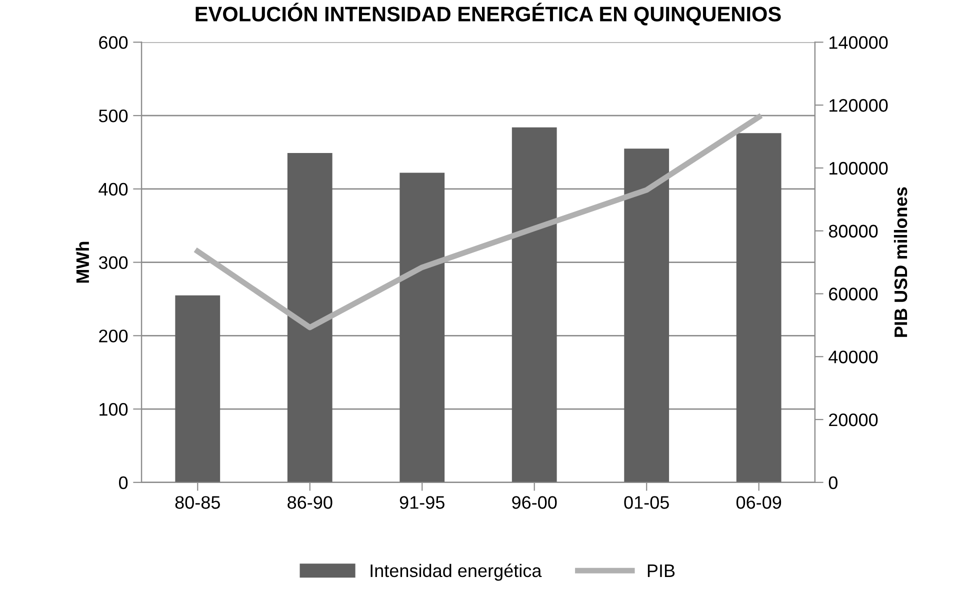 Image resolution: width=976 pixels, height=603 pixels. Describe the element at coordinates (853, 419) in the screenshot. I see `y2-tick-label: 20000` at that location.